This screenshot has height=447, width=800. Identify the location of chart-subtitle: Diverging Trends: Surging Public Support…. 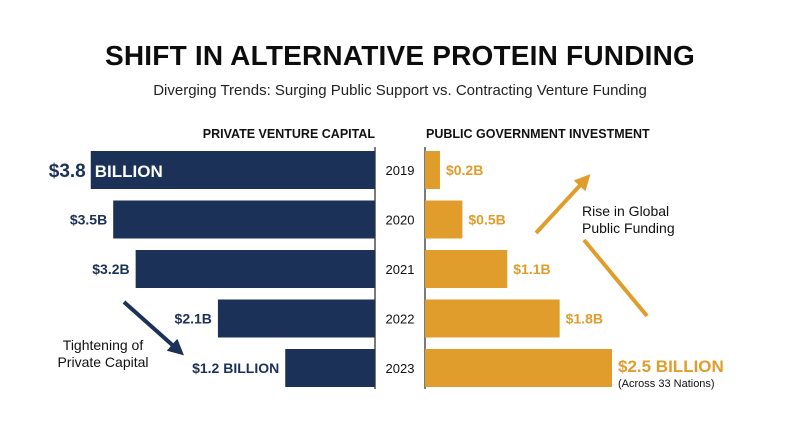
(400, 90).